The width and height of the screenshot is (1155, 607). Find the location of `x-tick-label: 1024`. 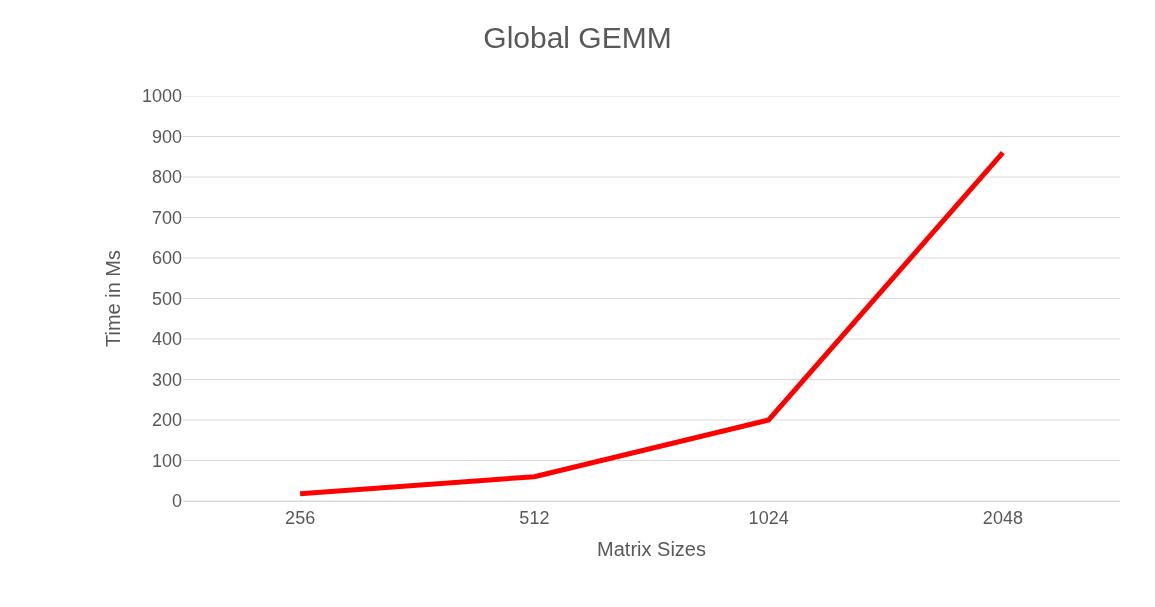

x-tick-label: 1024 is located at coordinates (768, 517).